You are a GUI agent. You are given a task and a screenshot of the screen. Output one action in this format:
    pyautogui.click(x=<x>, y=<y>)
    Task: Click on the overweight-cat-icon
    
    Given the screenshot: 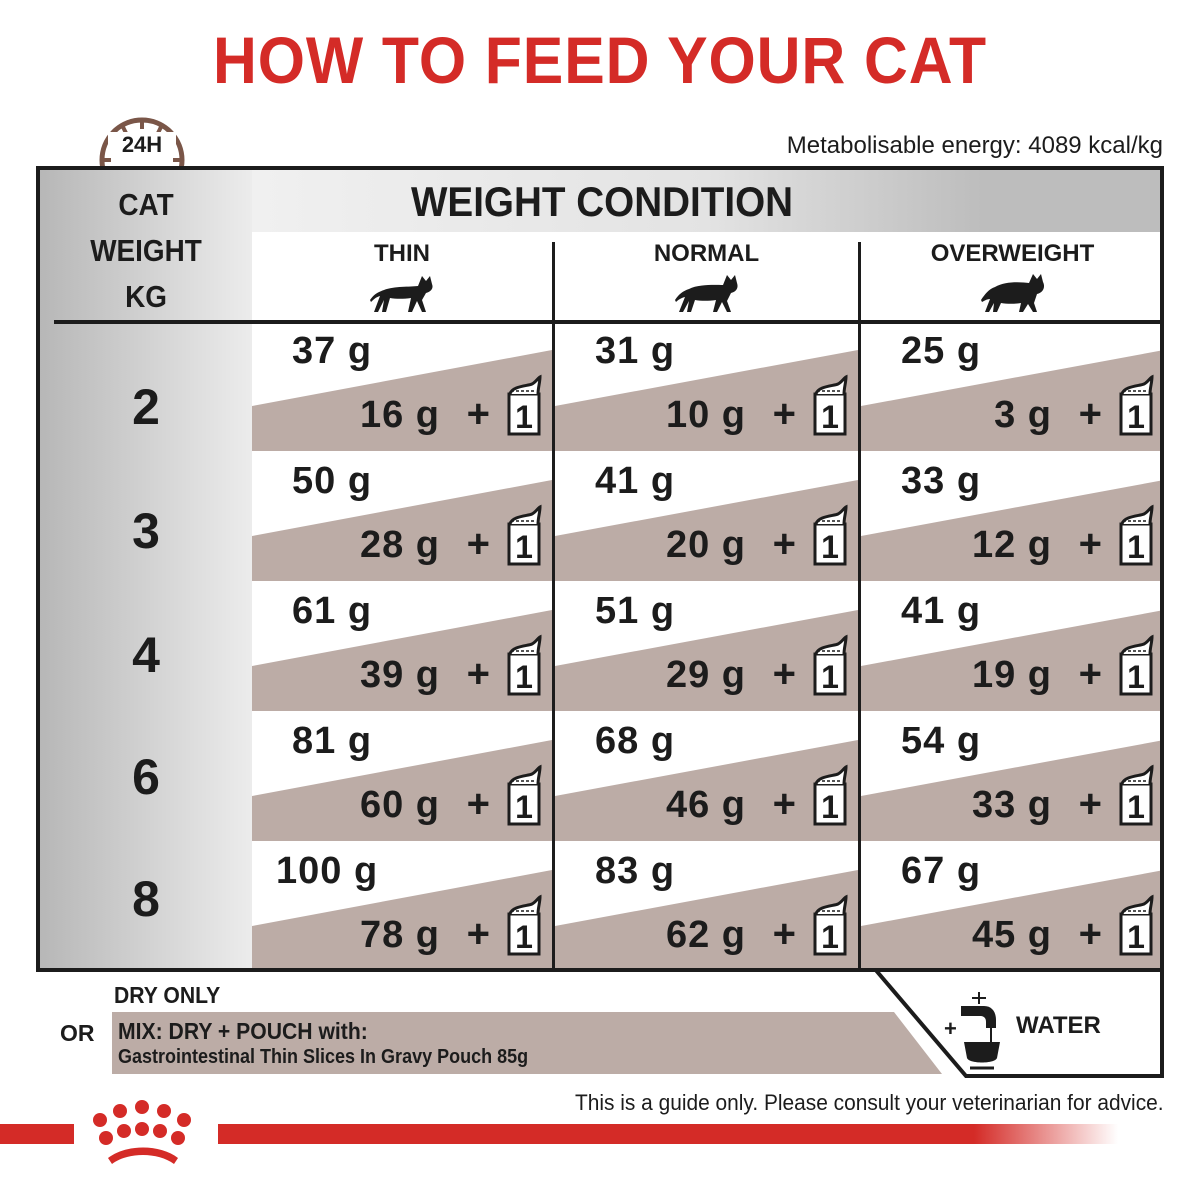 What is the action you would take?
    pyautogui.click(x=1012, y=293)
    